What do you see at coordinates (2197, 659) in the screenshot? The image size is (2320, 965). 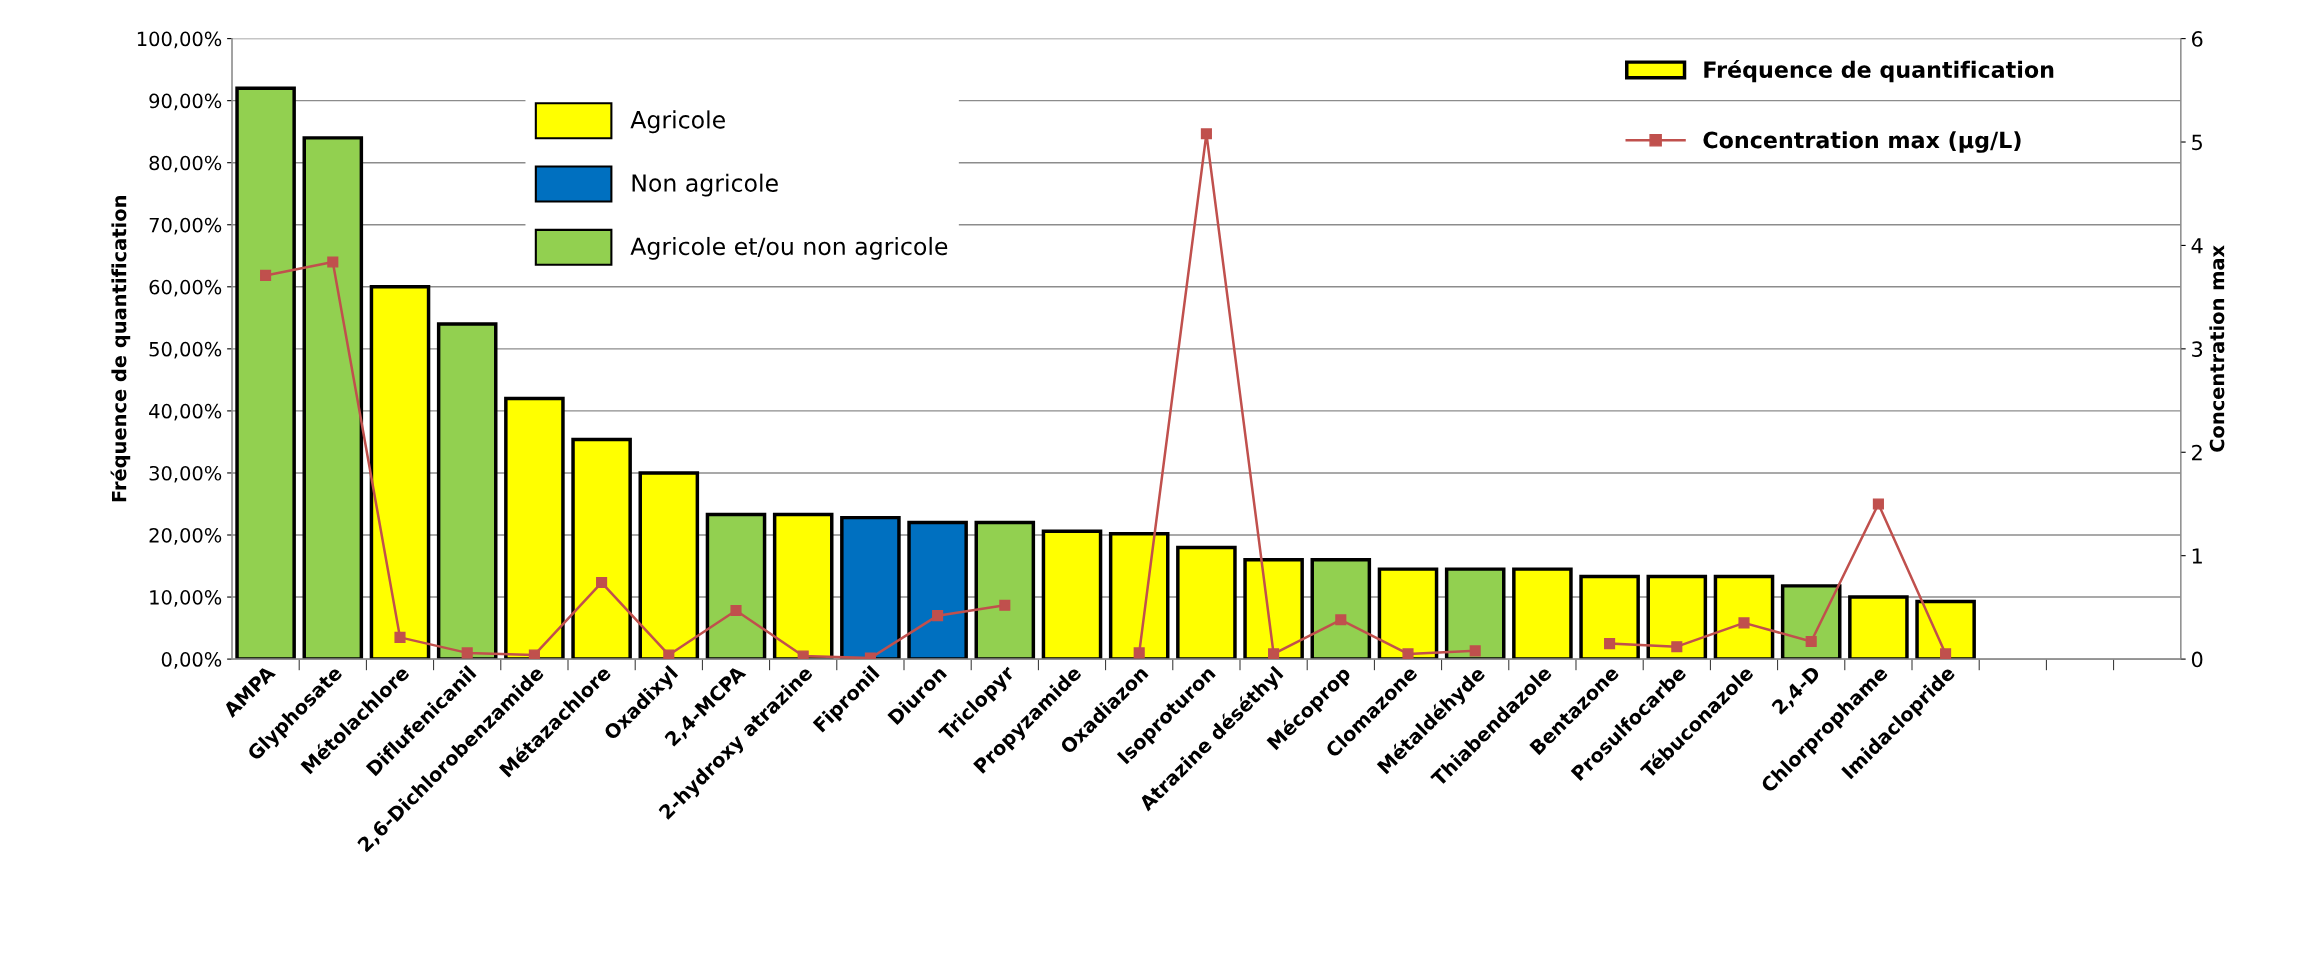 I see `y2-tick-label: 0` at bounding box center [2197, 659].